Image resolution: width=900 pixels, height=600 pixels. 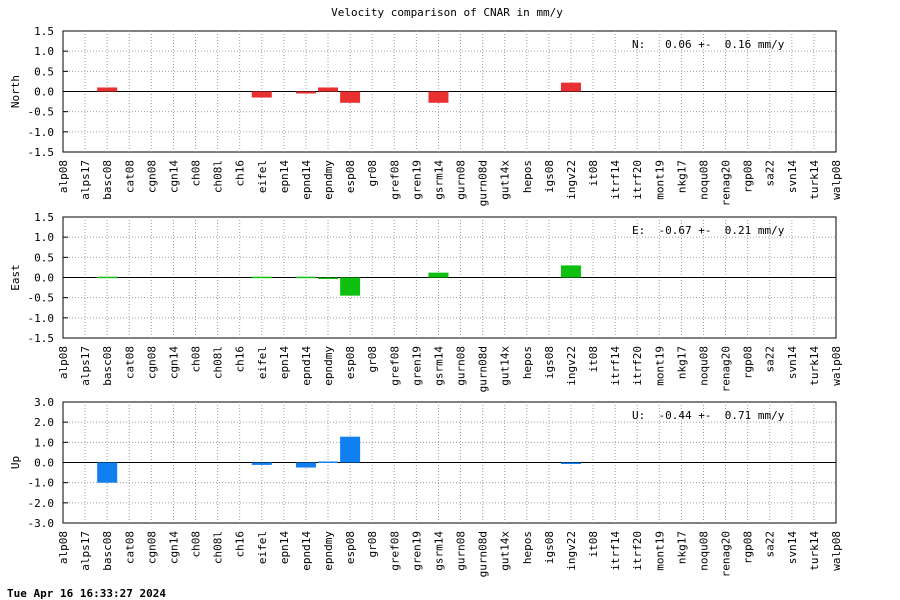 What do you see at coordinates (593, 173) in the screenshot?
I see `north-xtick-label: it08` at bounding box center [593, 173].